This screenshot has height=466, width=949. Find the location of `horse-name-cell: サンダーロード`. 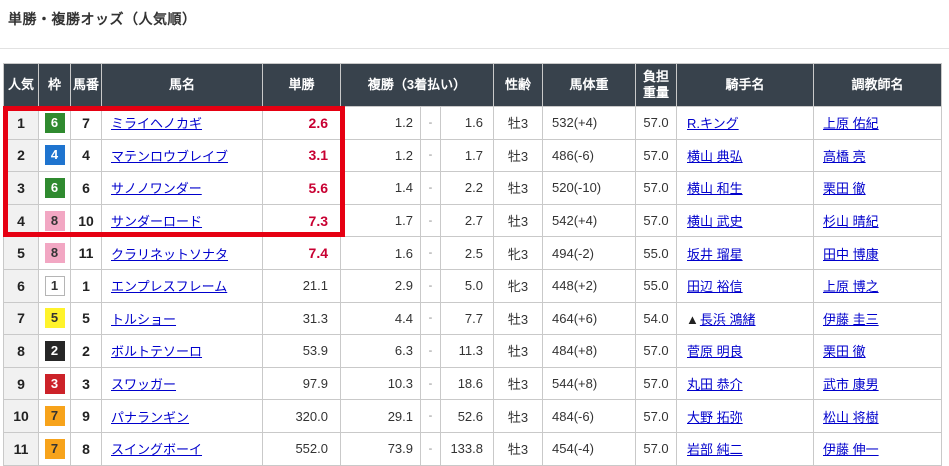

horse-name-cell: サンダーロード is located at coordinates (182, 220).